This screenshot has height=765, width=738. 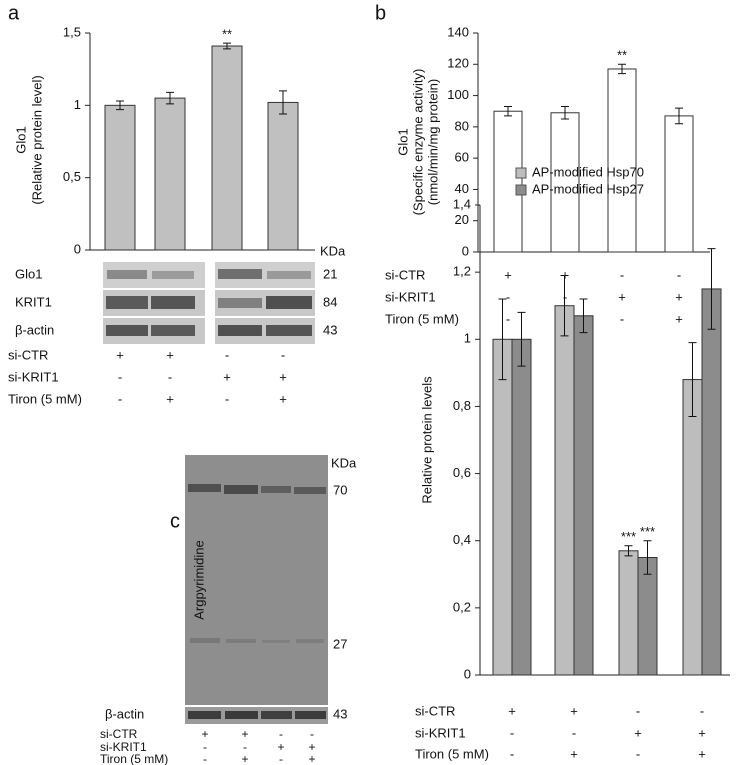 I want to click on panel-label: a, so click(x=14, y=13).